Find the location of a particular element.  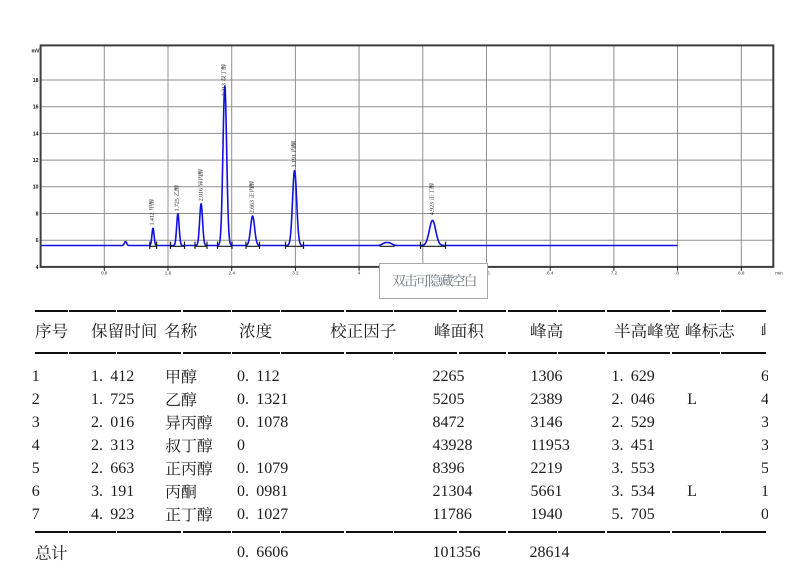

svg-text: 6.4 is located at coordinates (550, 273).